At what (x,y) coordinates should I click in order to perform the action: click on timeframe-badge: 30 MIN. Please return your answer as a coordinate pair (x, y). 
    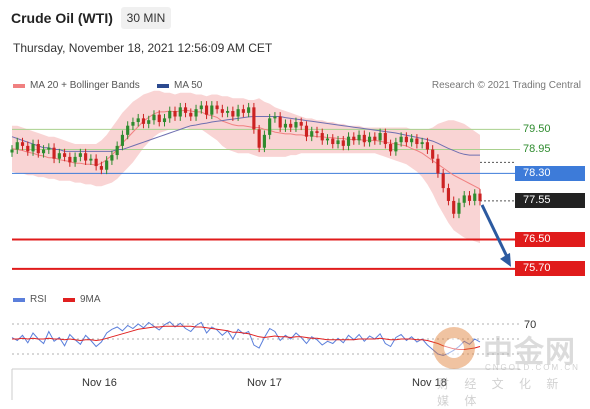
    Looking at the image, I should click on (146, 18).